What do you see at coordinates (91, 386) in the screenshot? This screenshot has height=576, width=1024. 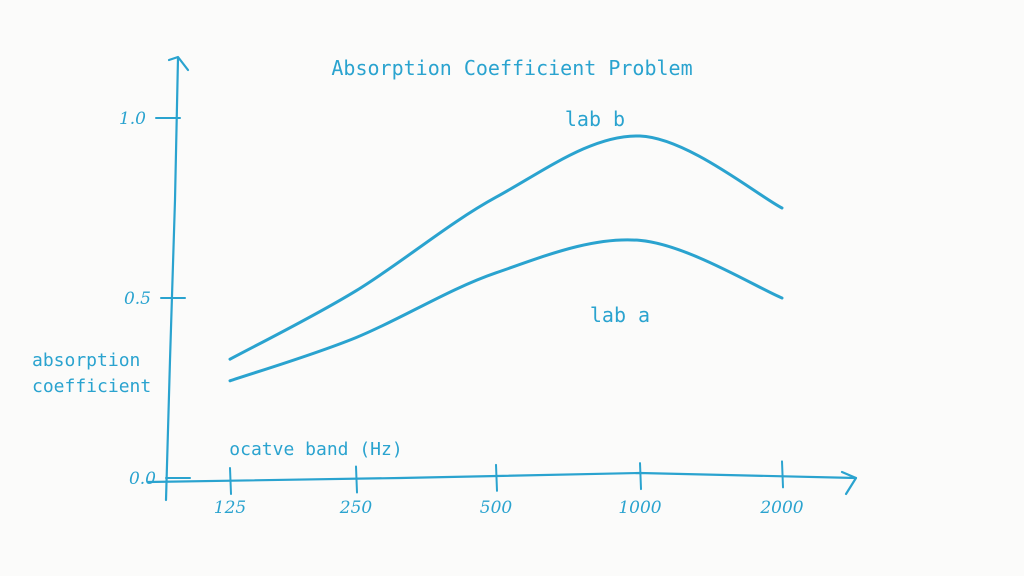 I see `y-axis-label-line-2: coefficient` at bounding box center [91, 386].